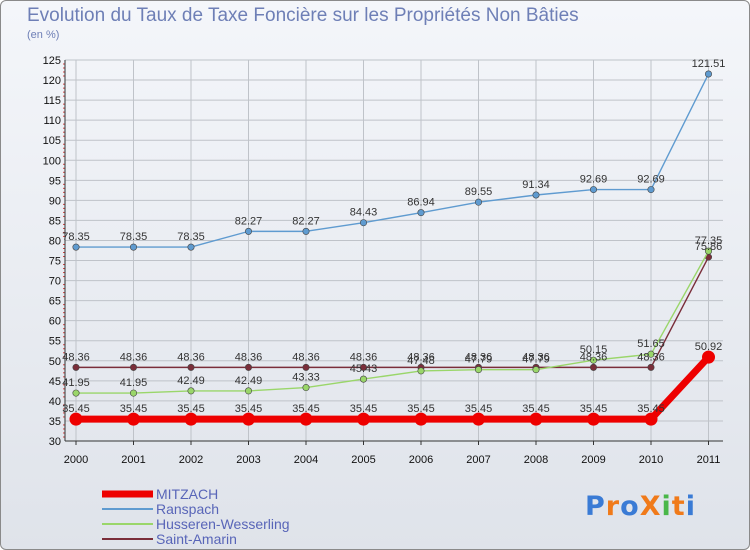 This screenshot has height=550, width=750. I want to click on y-axis-unit: (en %), so click(43, 35).